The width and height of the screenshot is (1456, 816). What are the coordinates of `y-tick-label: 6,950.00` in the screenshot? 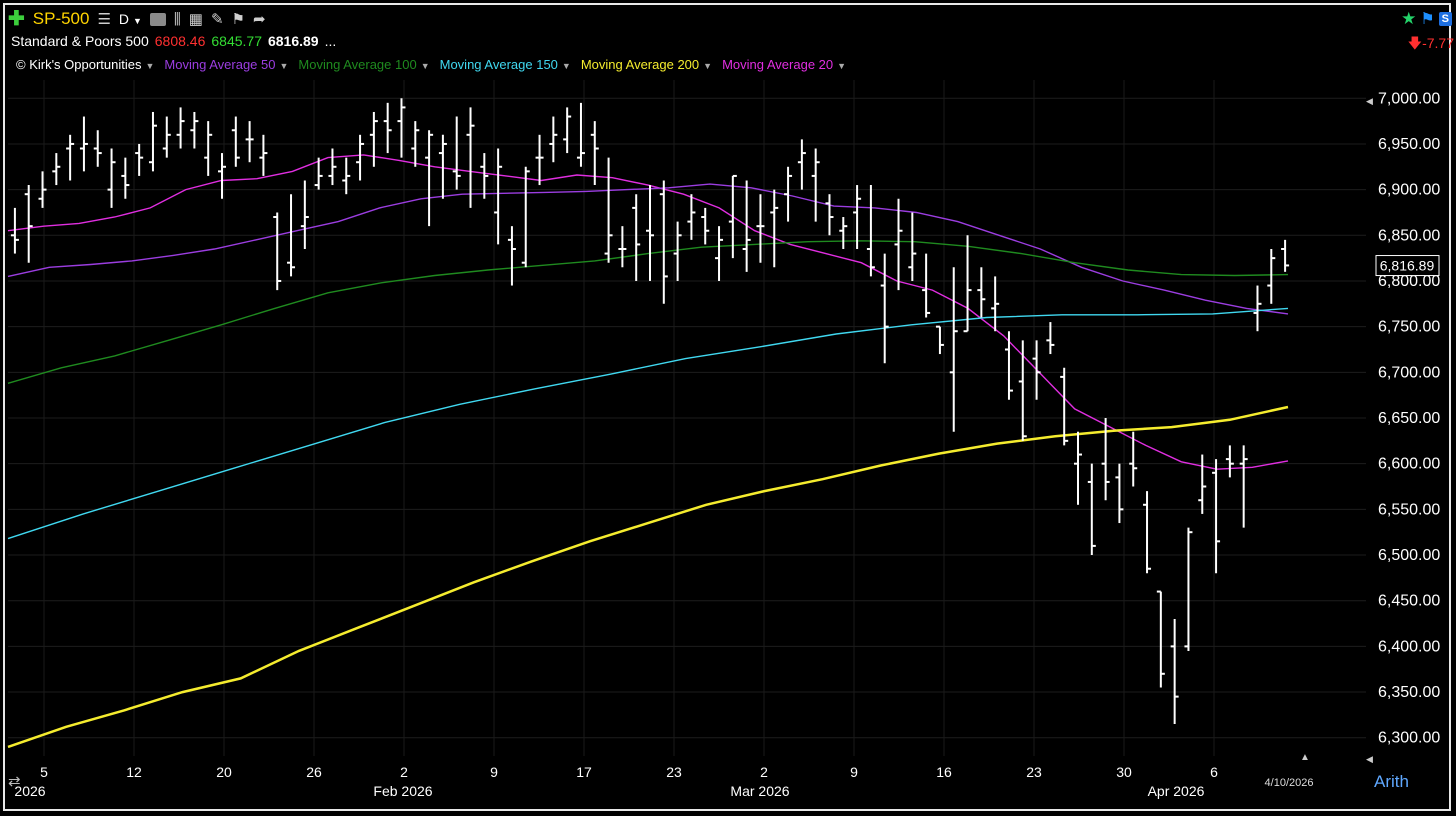 It's located at (1409, 144).